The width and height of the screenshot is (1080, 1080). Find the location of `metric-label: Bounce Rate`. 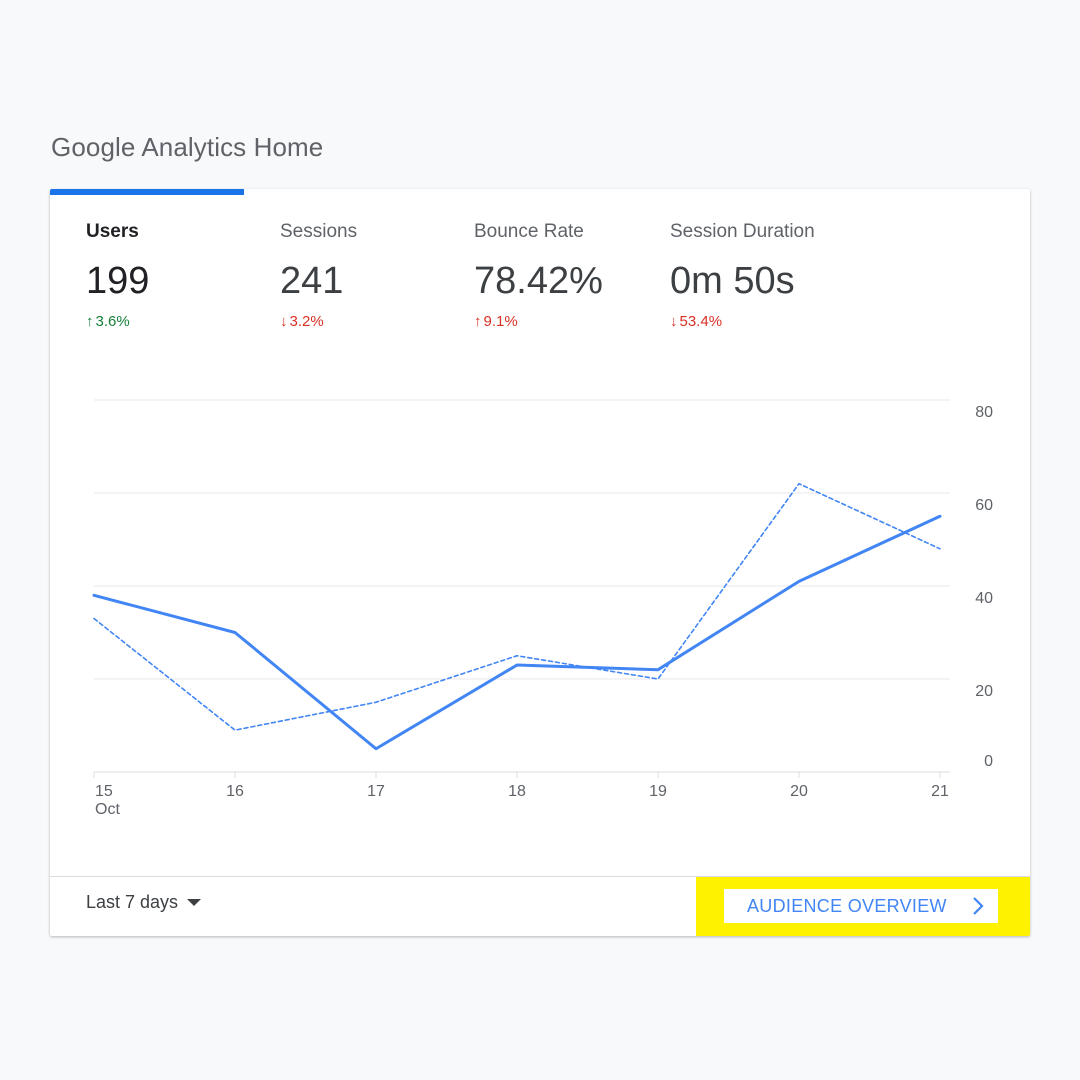

metric-label: Bounce Rate is located at coordinates (529, 231).